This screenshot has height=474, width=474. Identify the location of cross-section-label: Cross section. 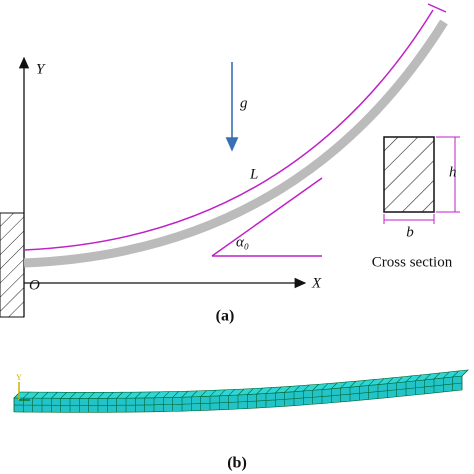
(412, 262).